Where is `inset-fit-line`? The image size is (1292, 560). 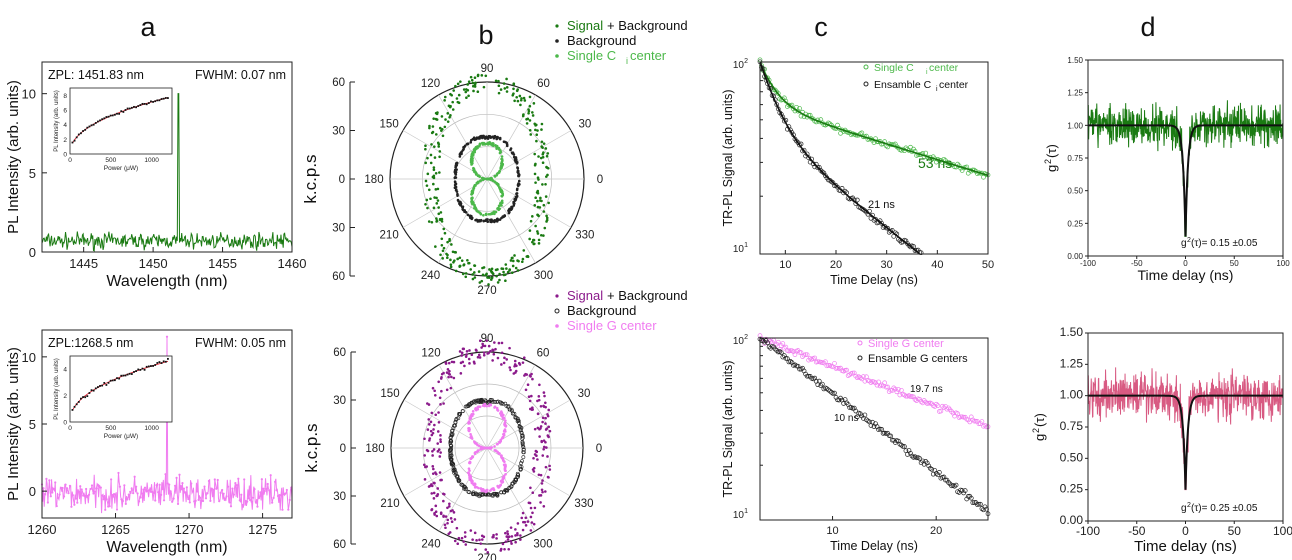 inset-fit-line is located at coordinates (120, 120).